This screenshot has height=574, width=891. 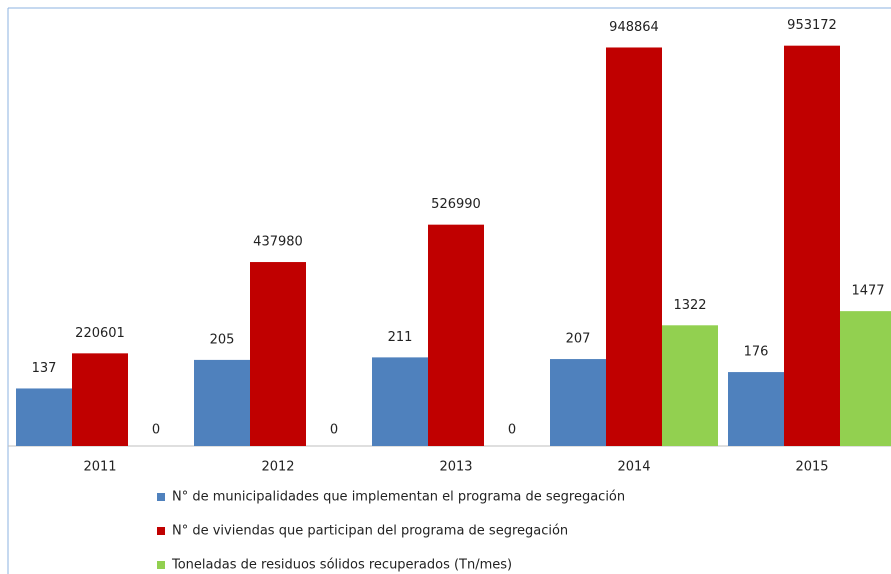 I want to click on x-tick-label: 2011, so click(x=99, y=467).